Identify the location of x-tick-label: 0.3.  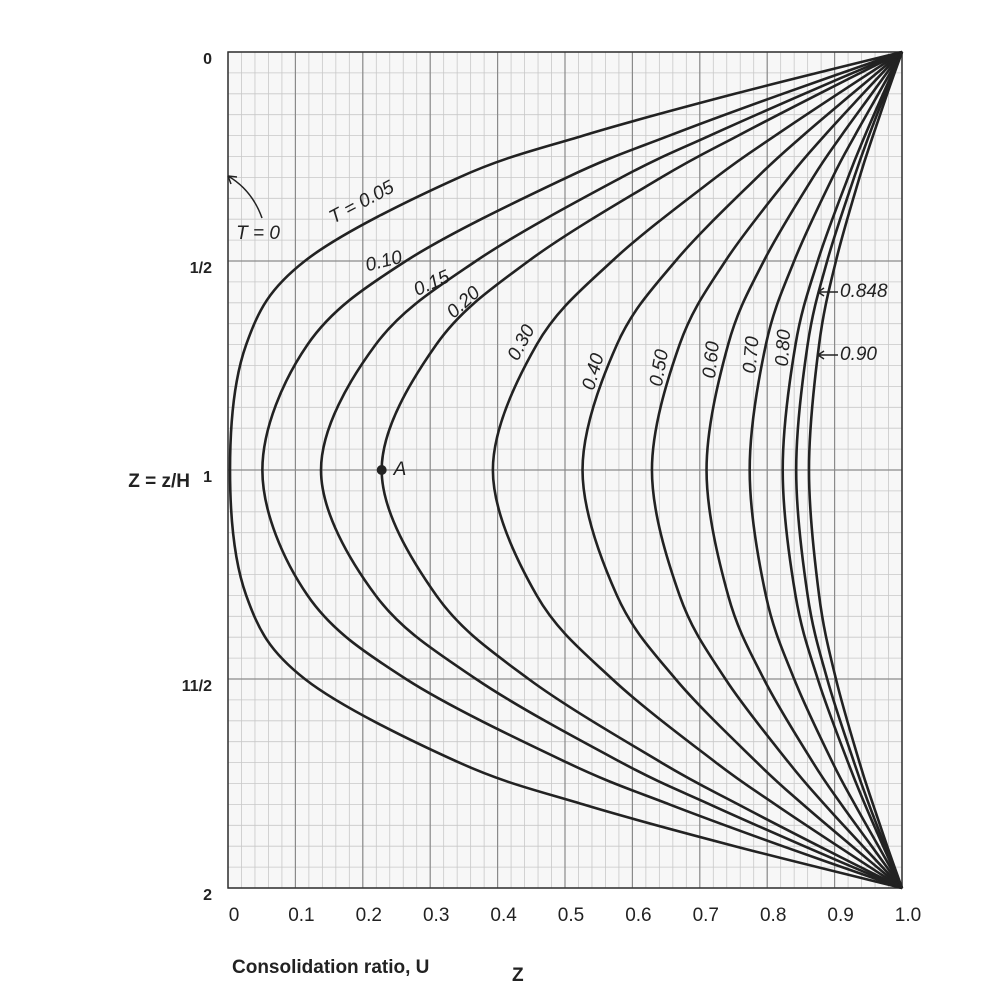
(436, 915).